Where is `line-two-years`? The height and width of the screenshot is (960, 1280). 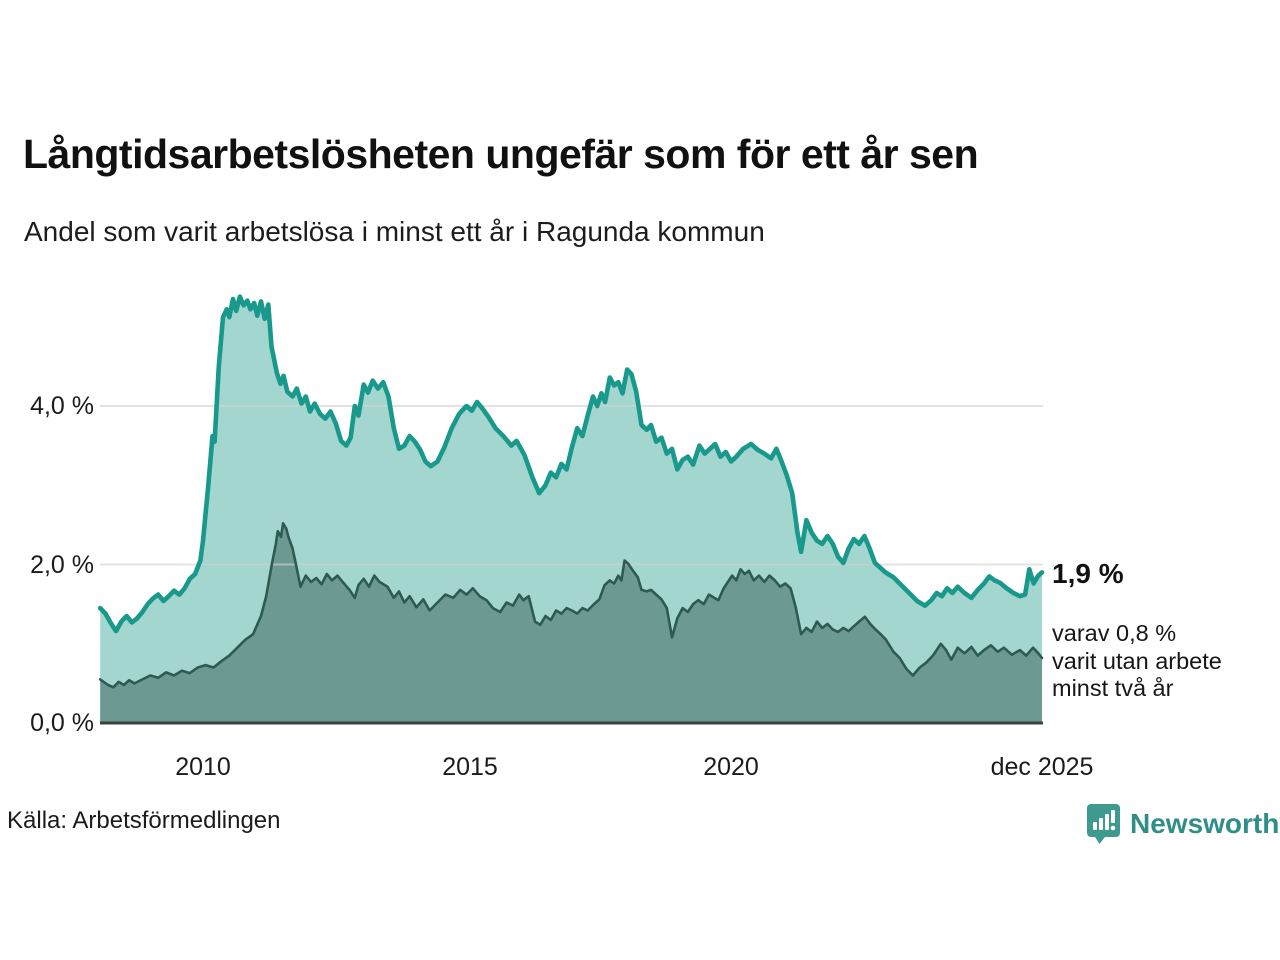 line-two-years is located at coordinates (571, 605).